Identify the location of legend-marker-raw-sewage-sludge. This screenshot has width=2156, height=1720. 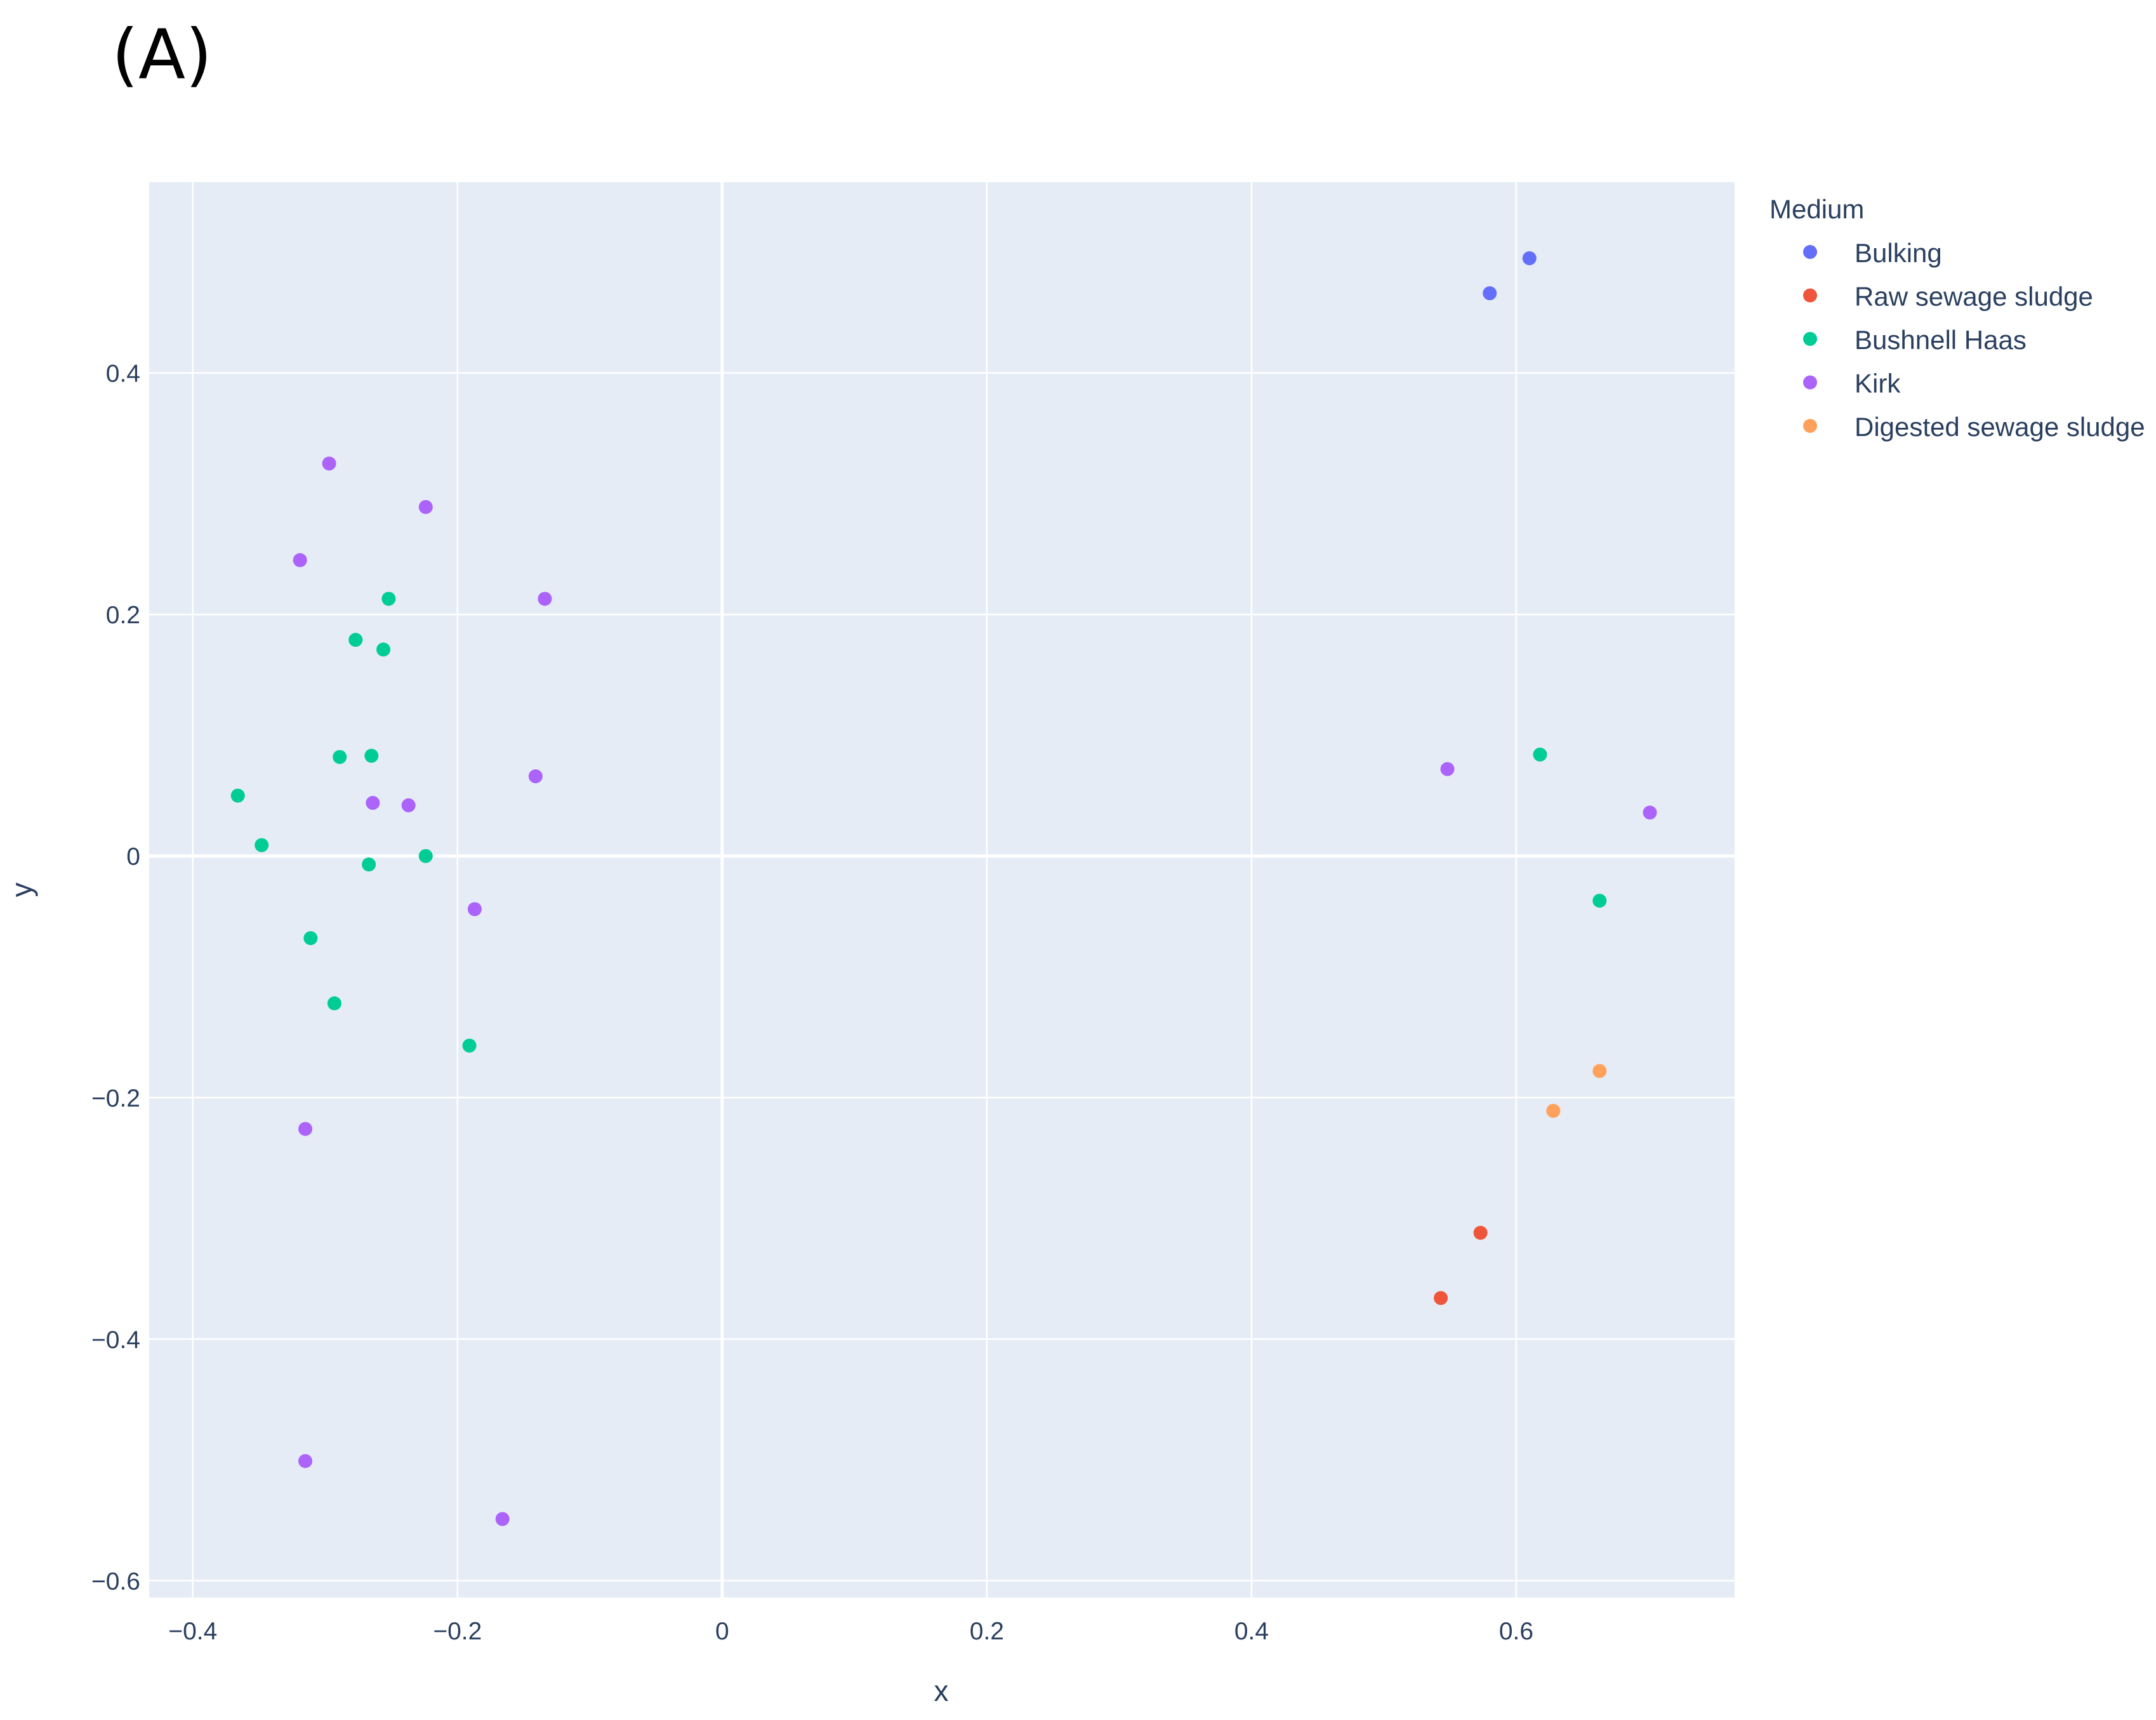
(1810, 295).